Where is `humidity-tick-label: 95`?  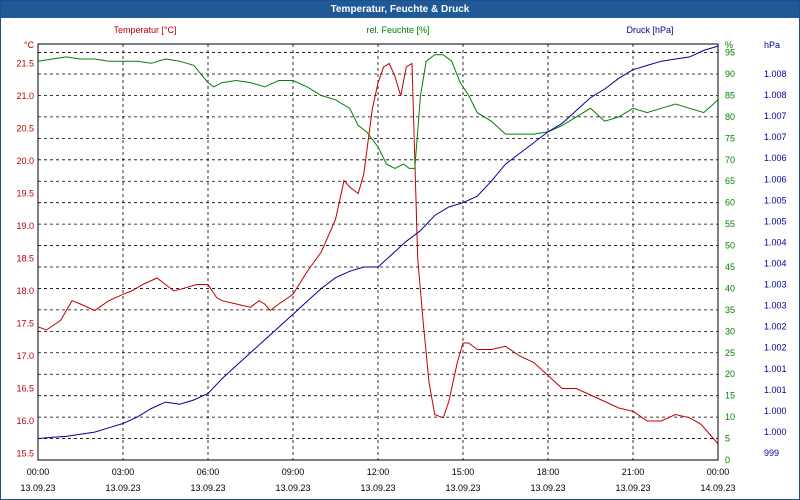 humidity-tick-label: 95 is located at coordinates (730, 53).